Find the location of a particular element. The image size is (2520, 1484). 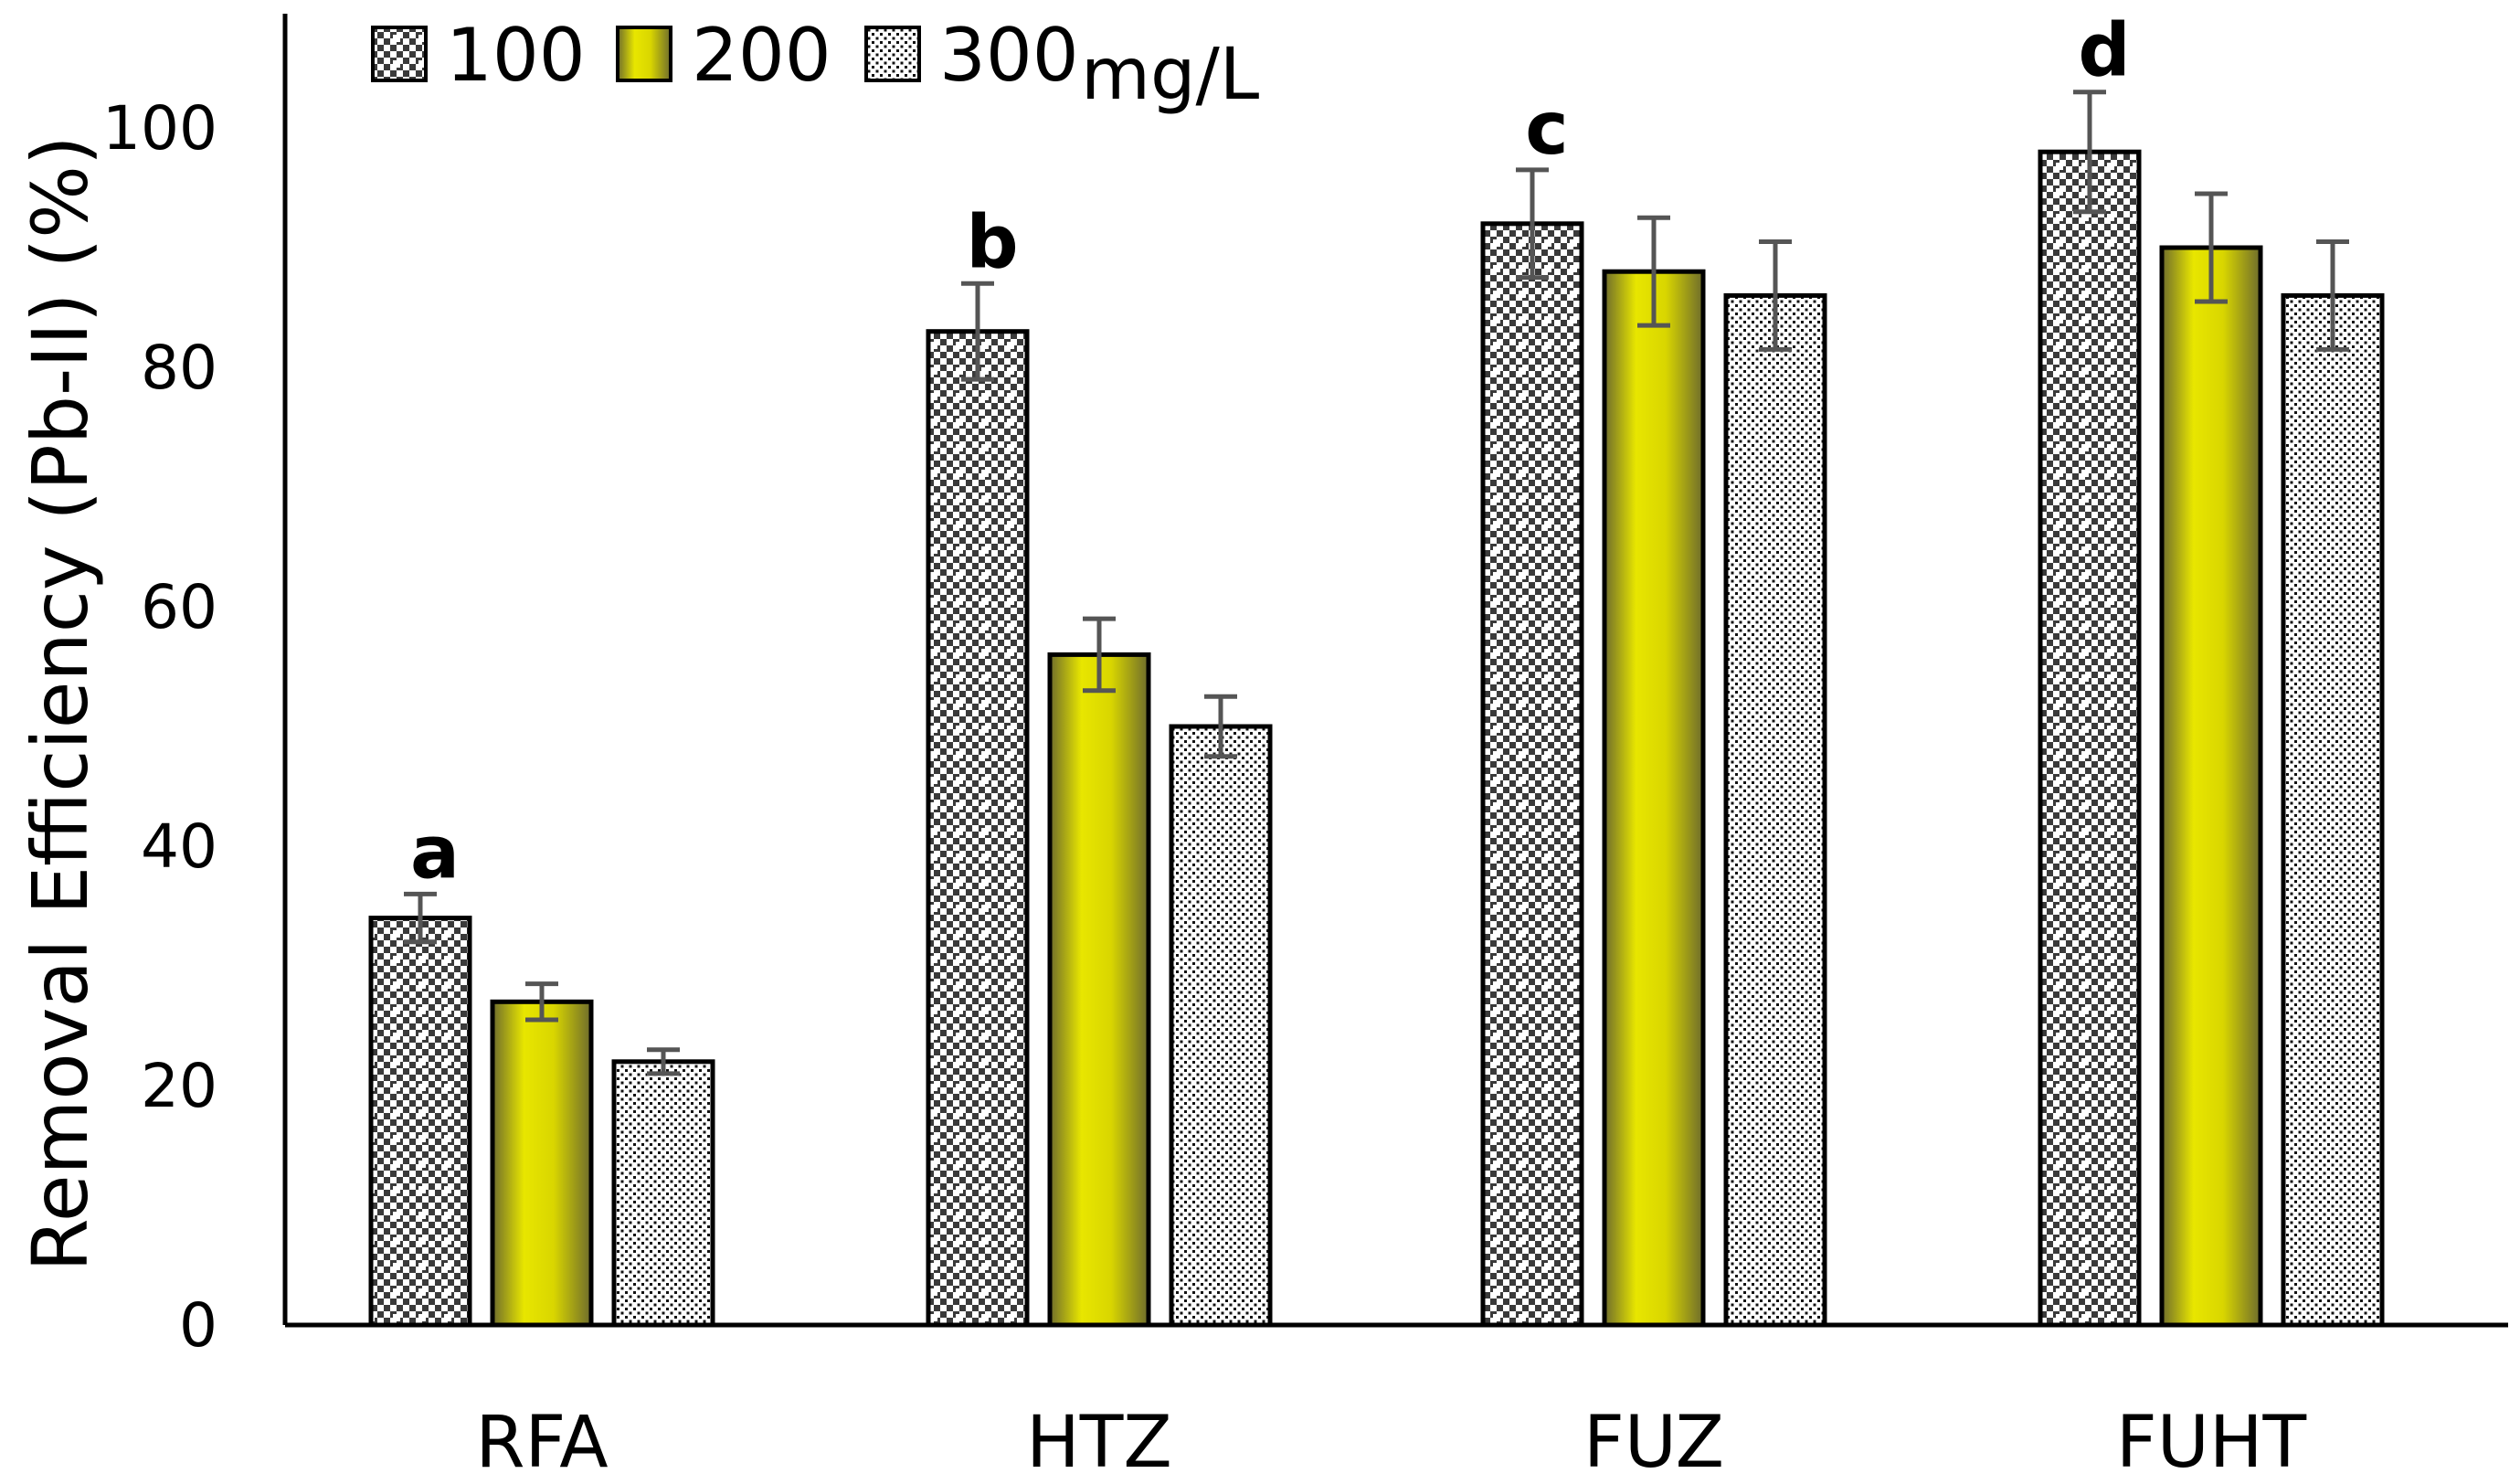

x-category-label-htz: HTZ is located at coordinates (1099, 1443).